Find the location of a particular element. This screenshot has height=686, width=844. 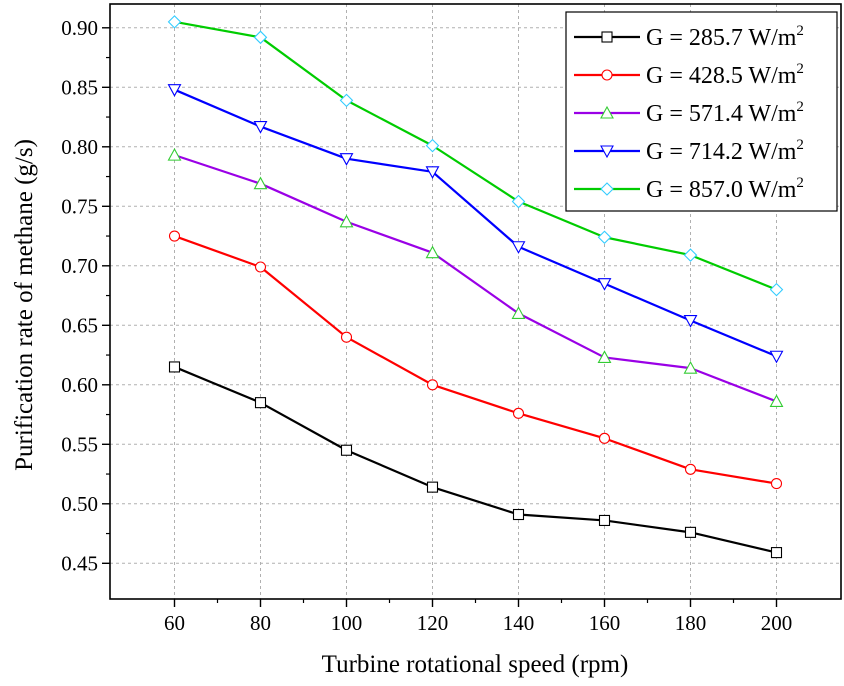

x-axis: 60 80 100 120 140 160 180 200 is located at coordinates (478, 617).